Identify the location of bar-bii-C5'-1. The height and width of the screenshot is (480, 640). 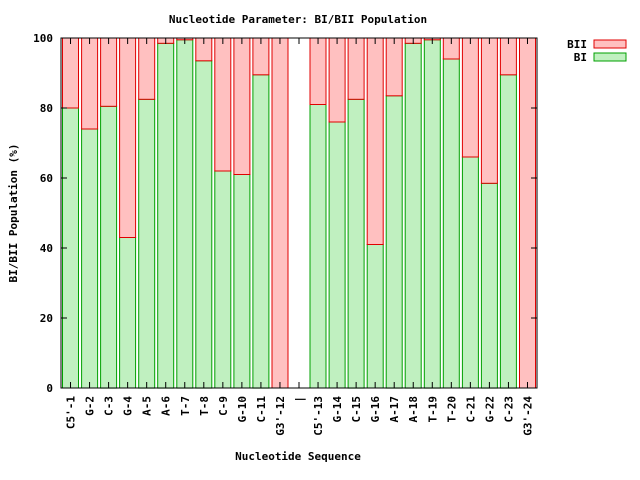
(70, 73).